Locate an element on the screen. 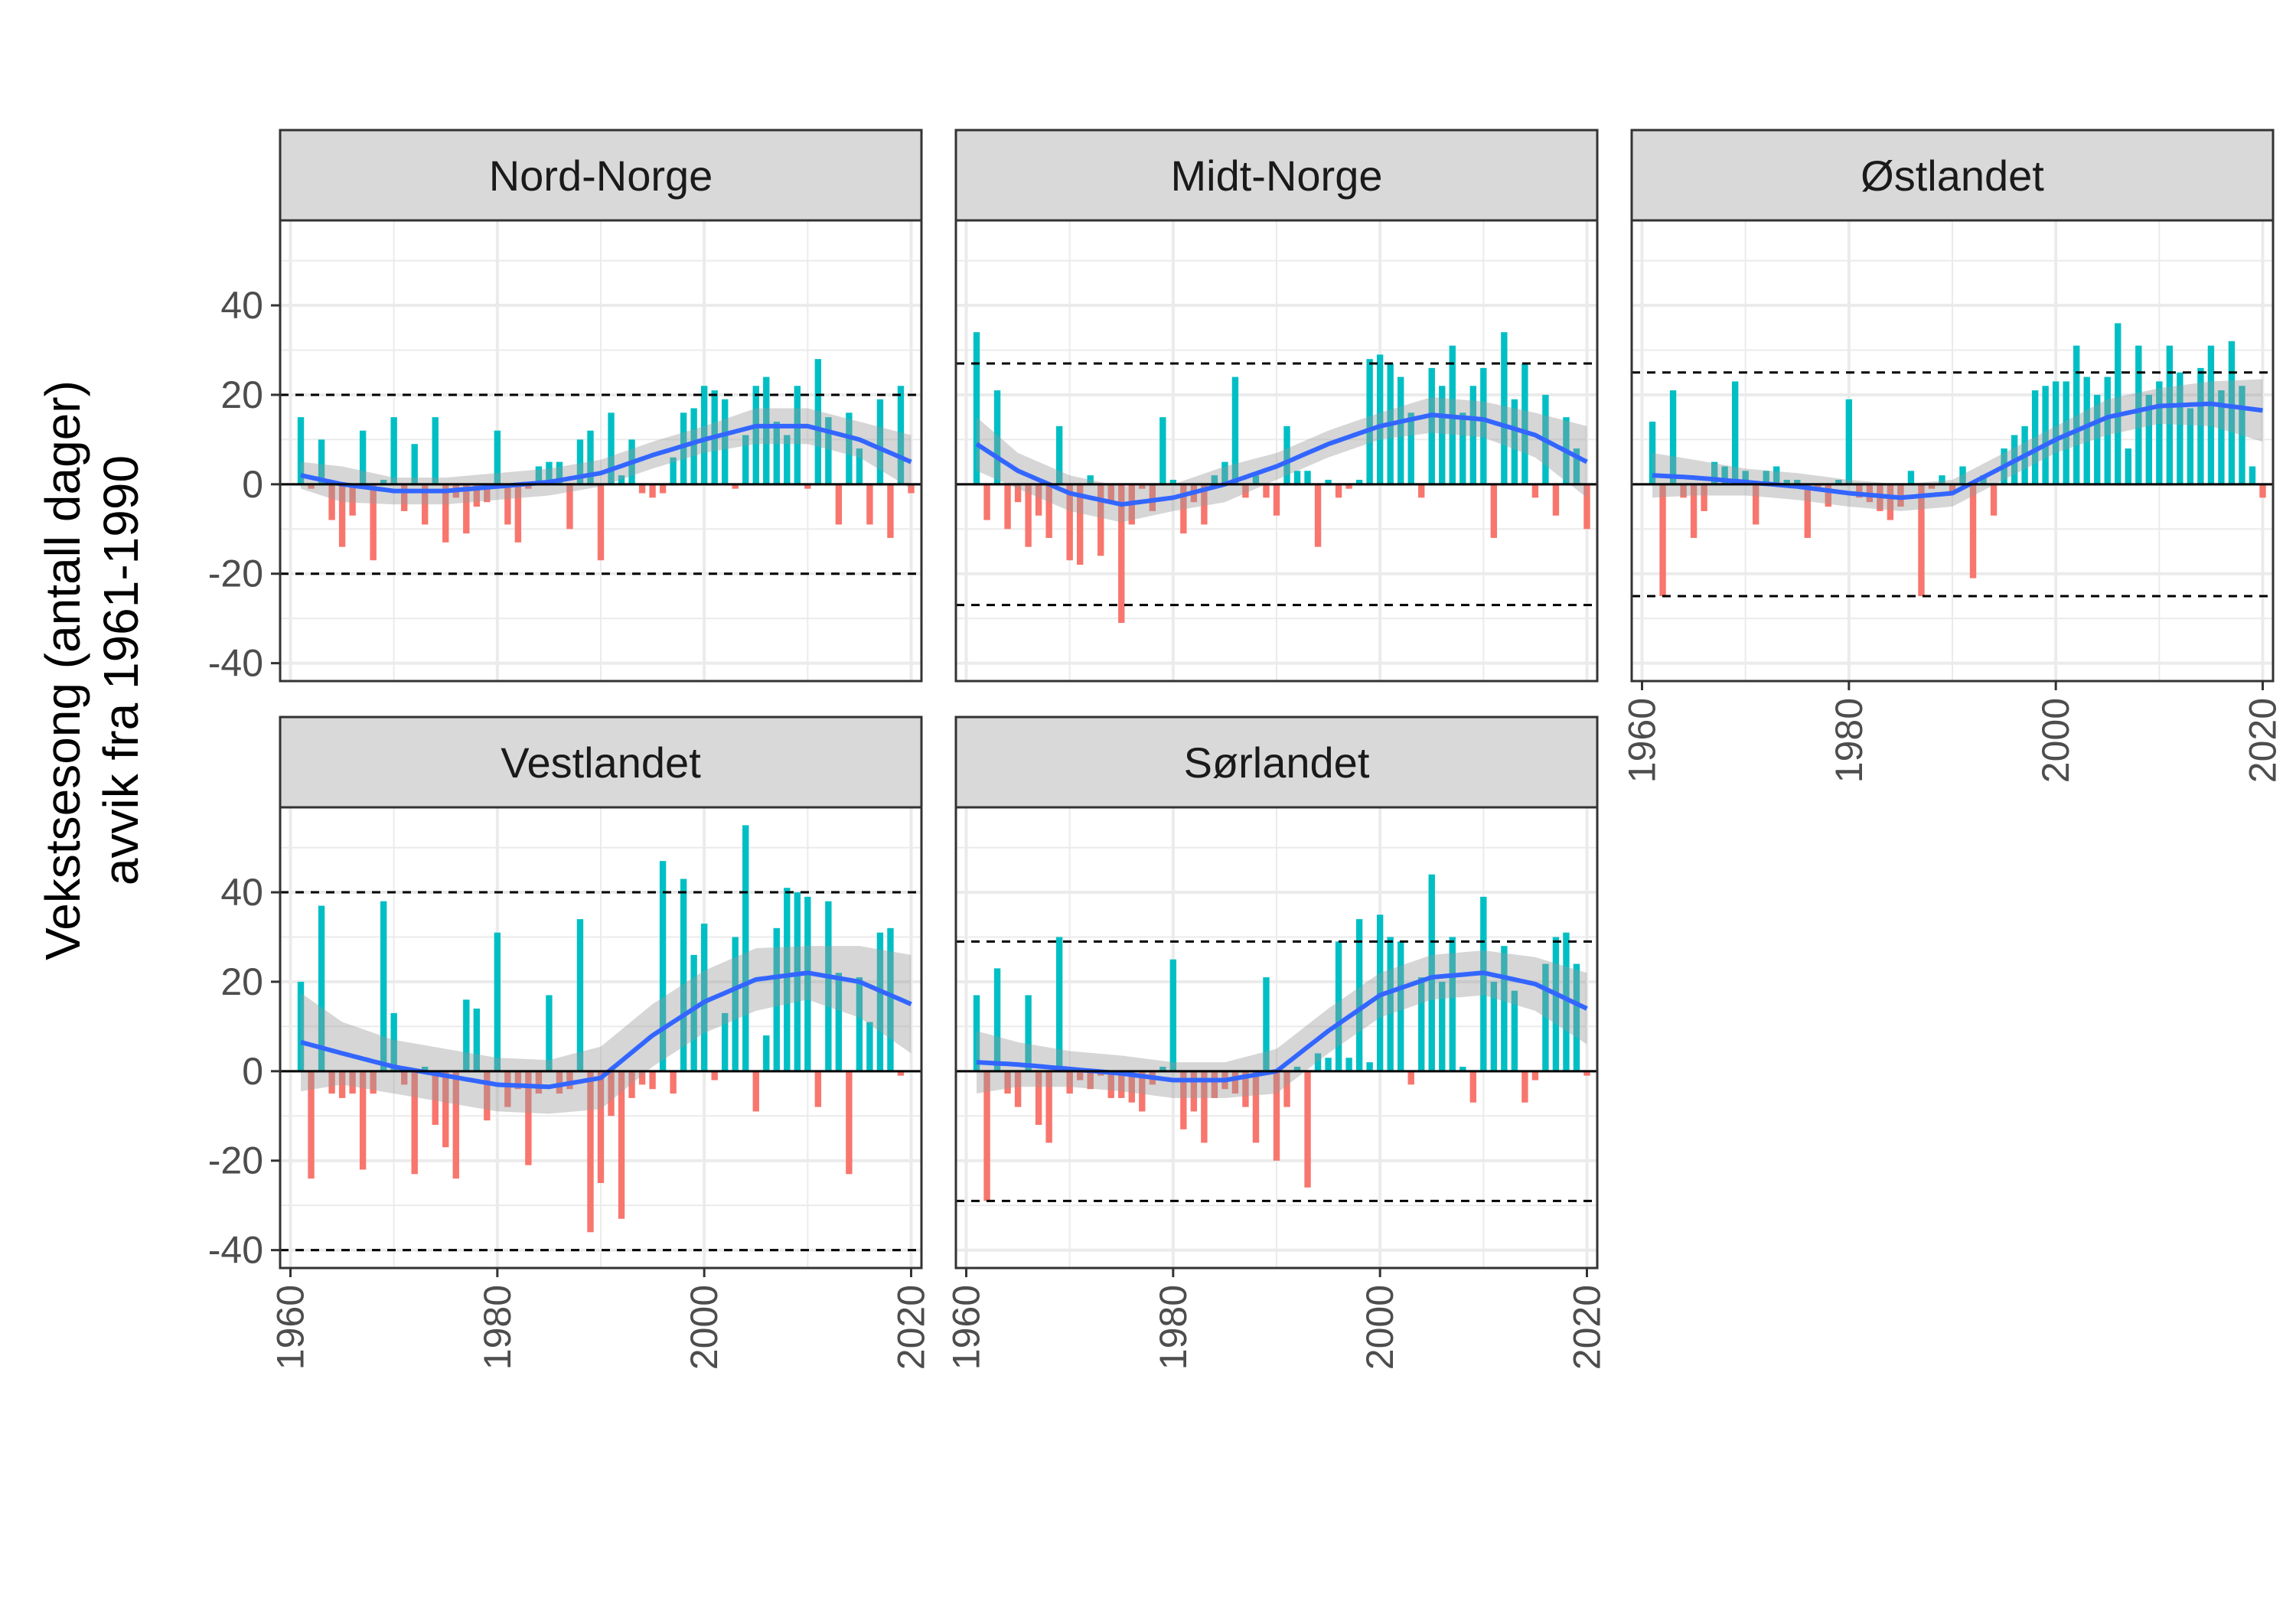  bar-1966 is located at coordinates (1028, 1033).